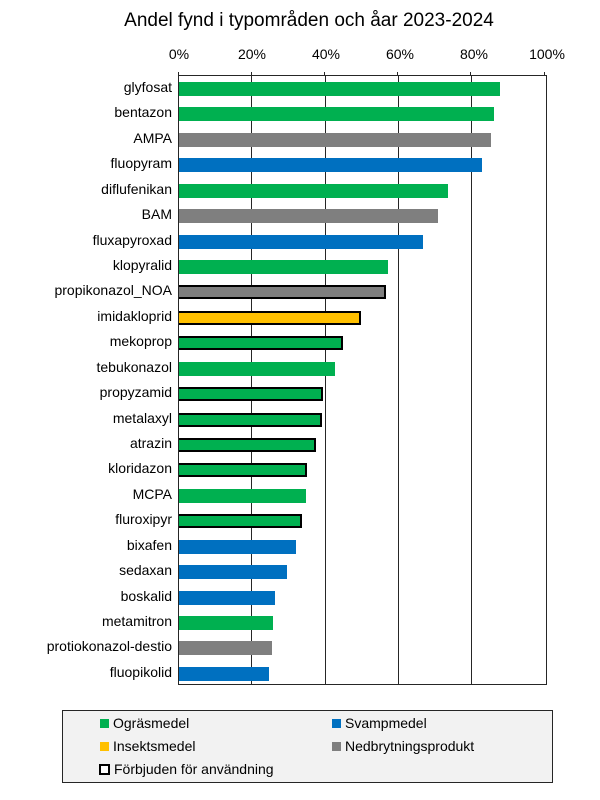 The image size is (600, 800). What do you see at coordinates (136, 621) in the screenshot?
I see `category-label: metamitron` at bounding box center [136, 621].